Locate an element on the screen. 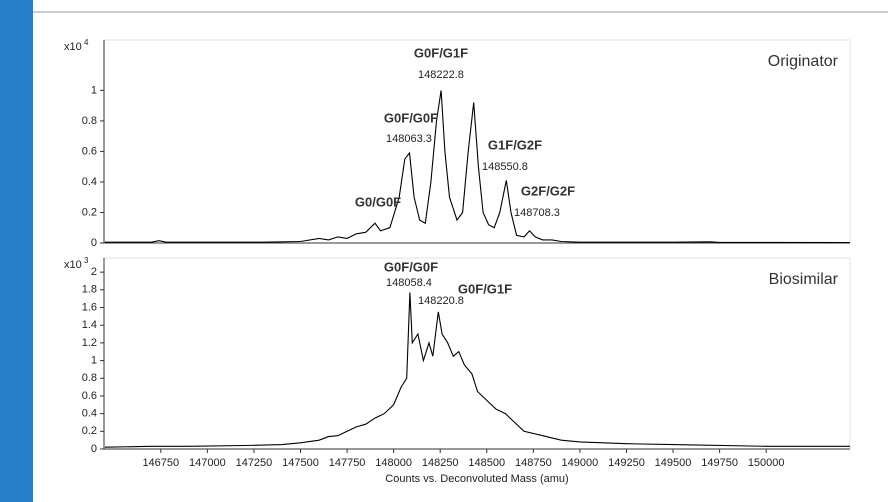 This screenshot has height=502, width=888. x-tick-label: 149500 is located at coordinates (673, 463).